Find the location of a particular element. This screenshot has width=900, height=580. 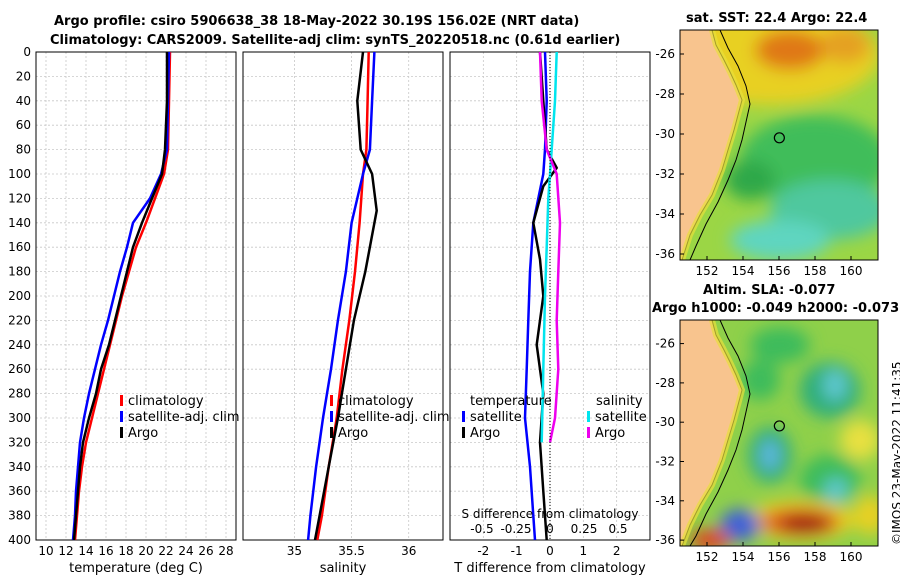

y-tick-label: 400 is located at coordinates (19, 540).